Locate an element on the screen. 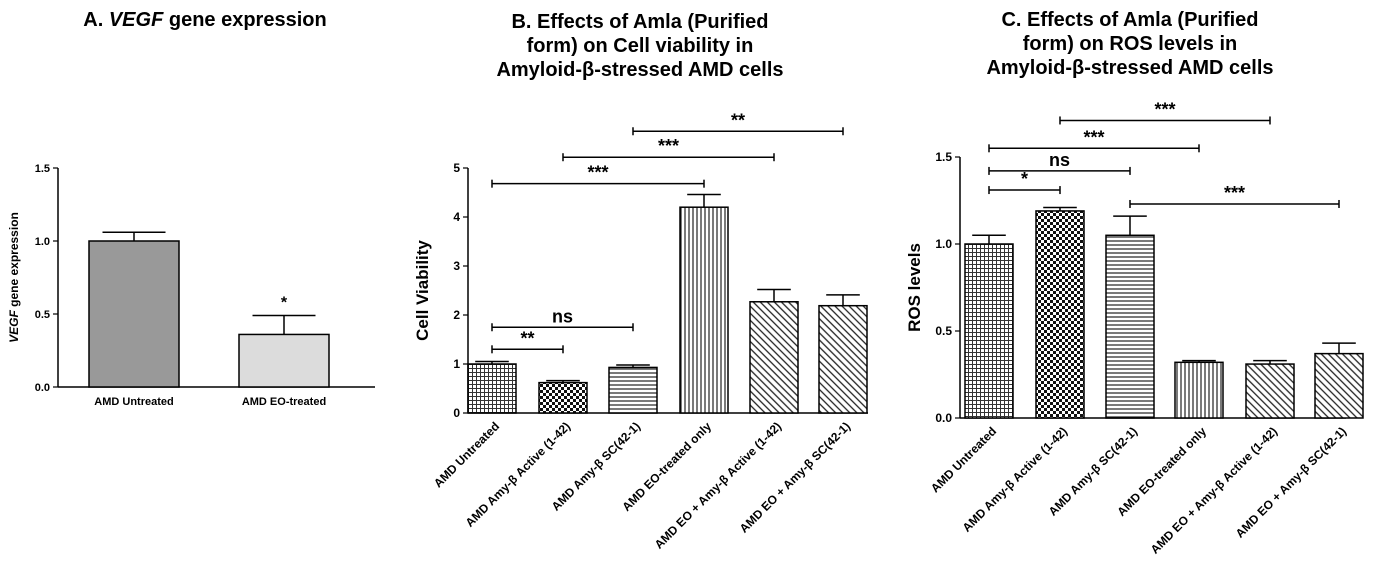 This screenshot has width=1375, height=571. y-tick-label: 1 is located at coordinates (456, 364).